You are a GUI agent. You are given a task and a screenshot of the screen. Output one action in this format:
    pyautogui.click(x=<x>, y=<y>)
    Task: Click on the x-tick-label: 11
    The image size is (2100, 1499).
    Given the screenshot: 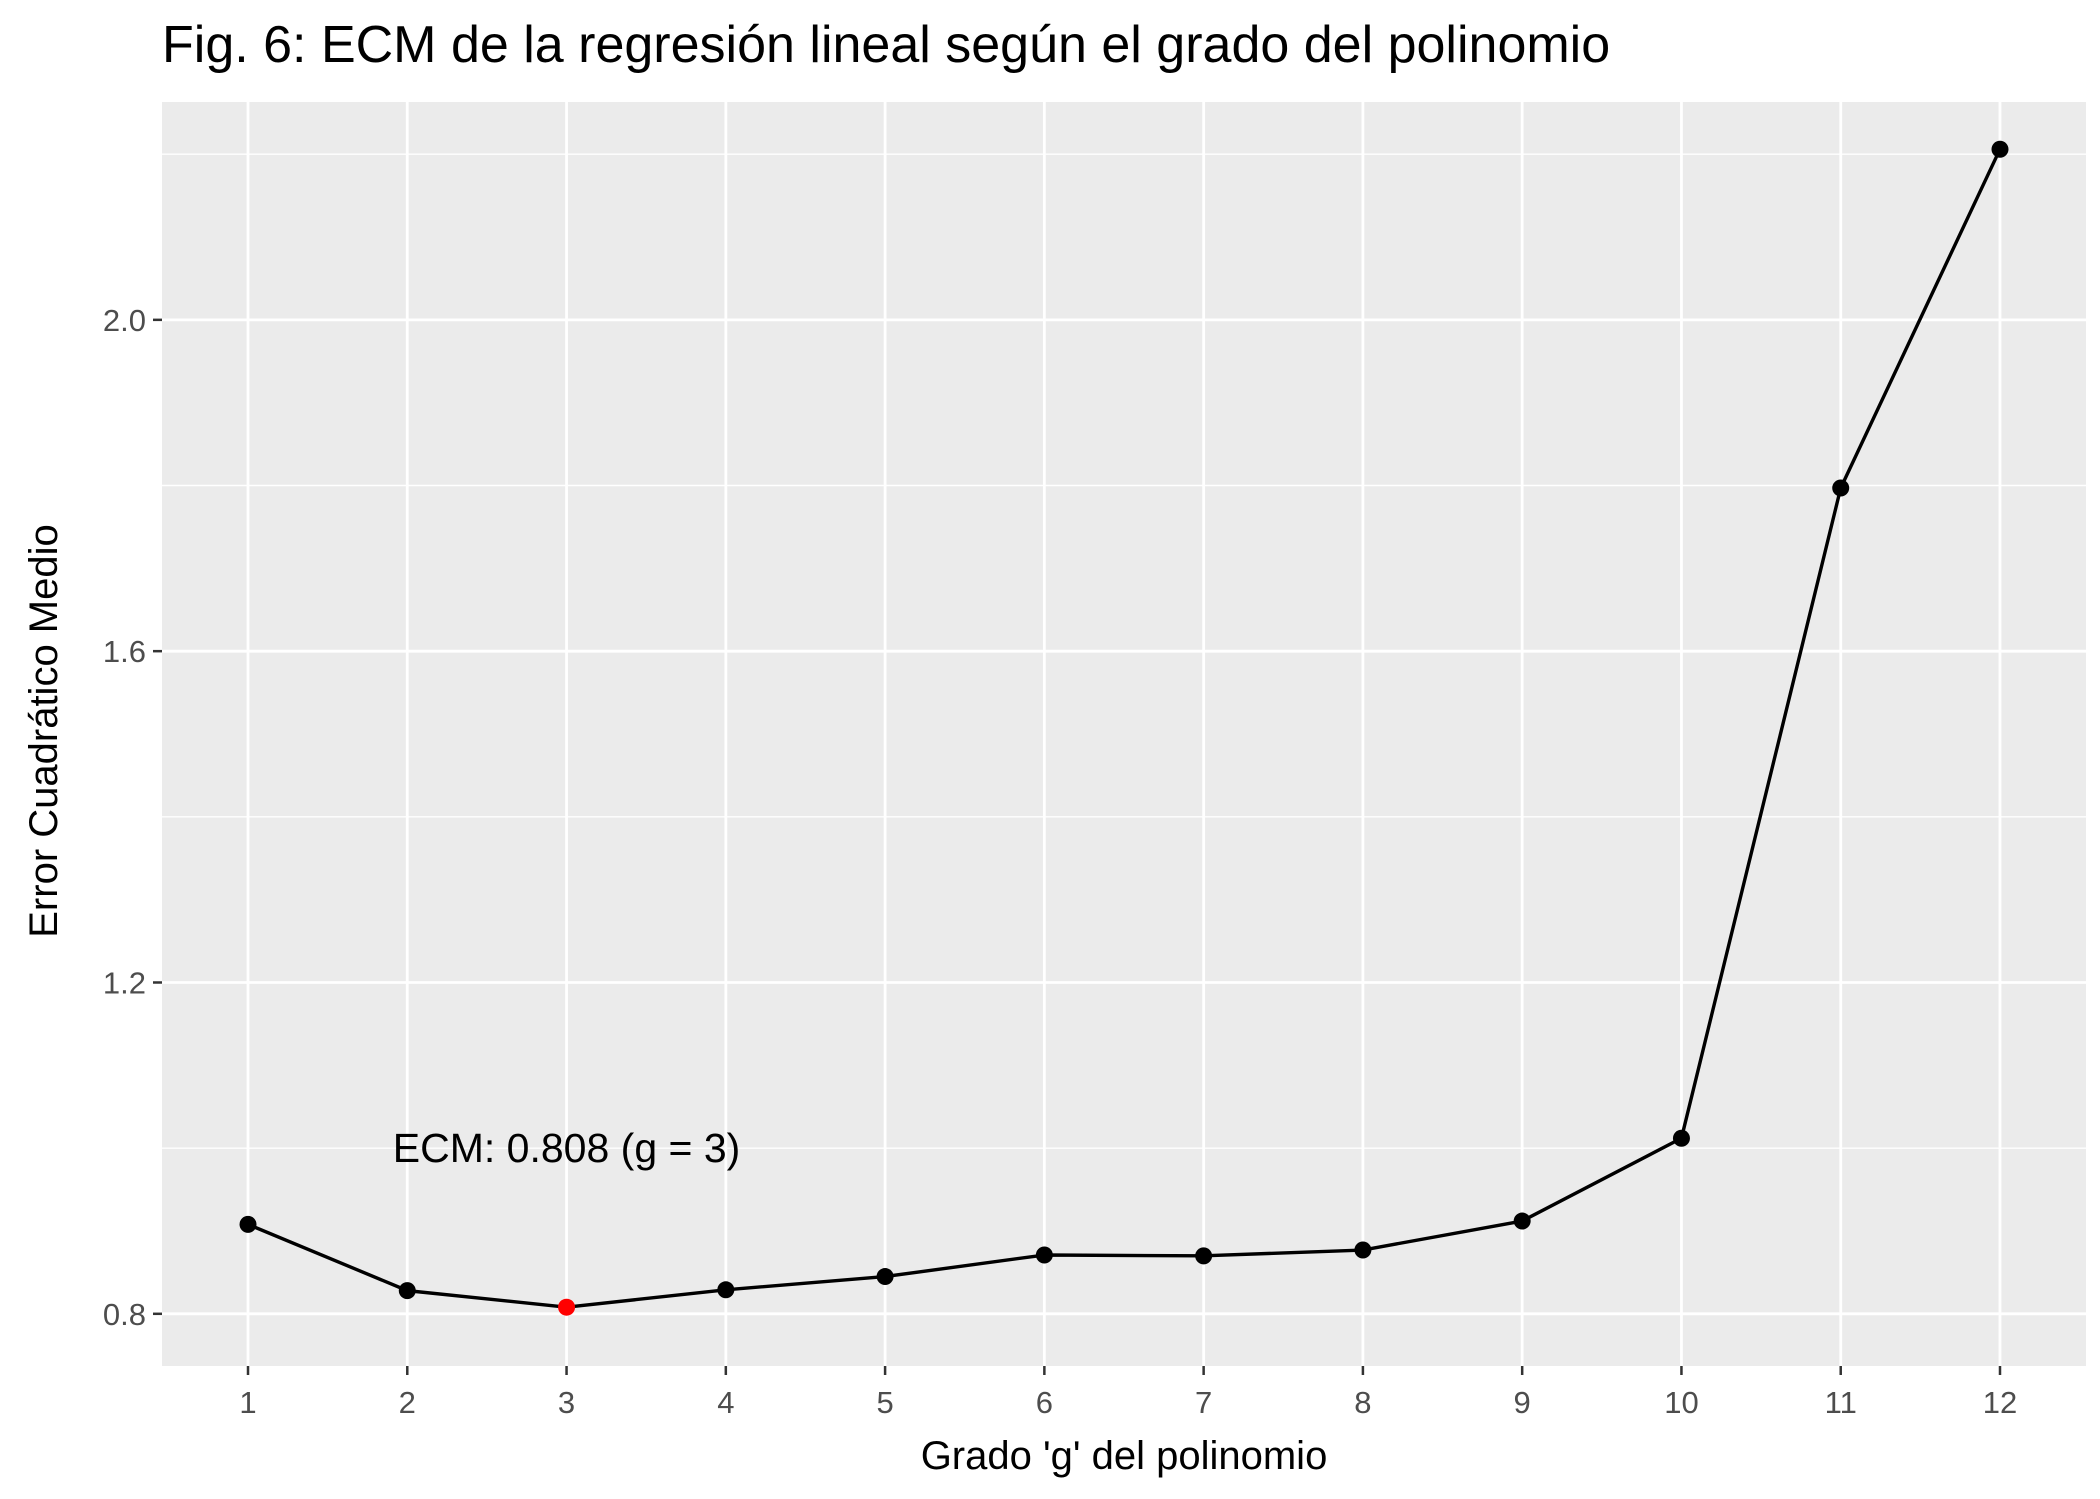 What is the action you would take?
    pyautogui.click(x=1841, y=1402)
    